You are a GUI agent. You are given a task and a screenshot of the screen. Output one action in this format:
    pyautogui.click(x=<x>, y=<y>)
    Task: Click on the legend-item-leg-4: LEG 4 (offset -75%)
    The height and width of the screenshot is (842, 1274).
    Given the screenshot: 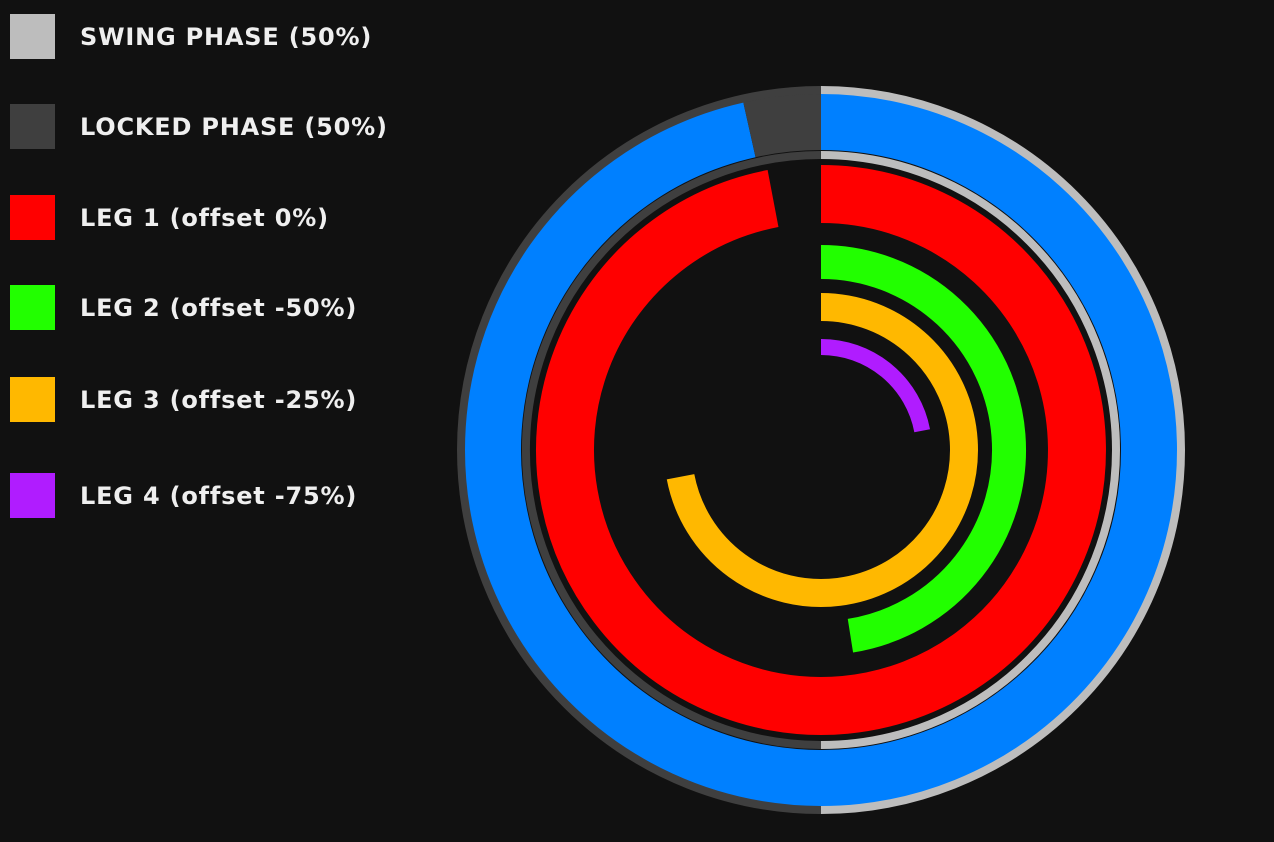 What is the action you would take?
    pyautogui.click(x=220, y=496)
    